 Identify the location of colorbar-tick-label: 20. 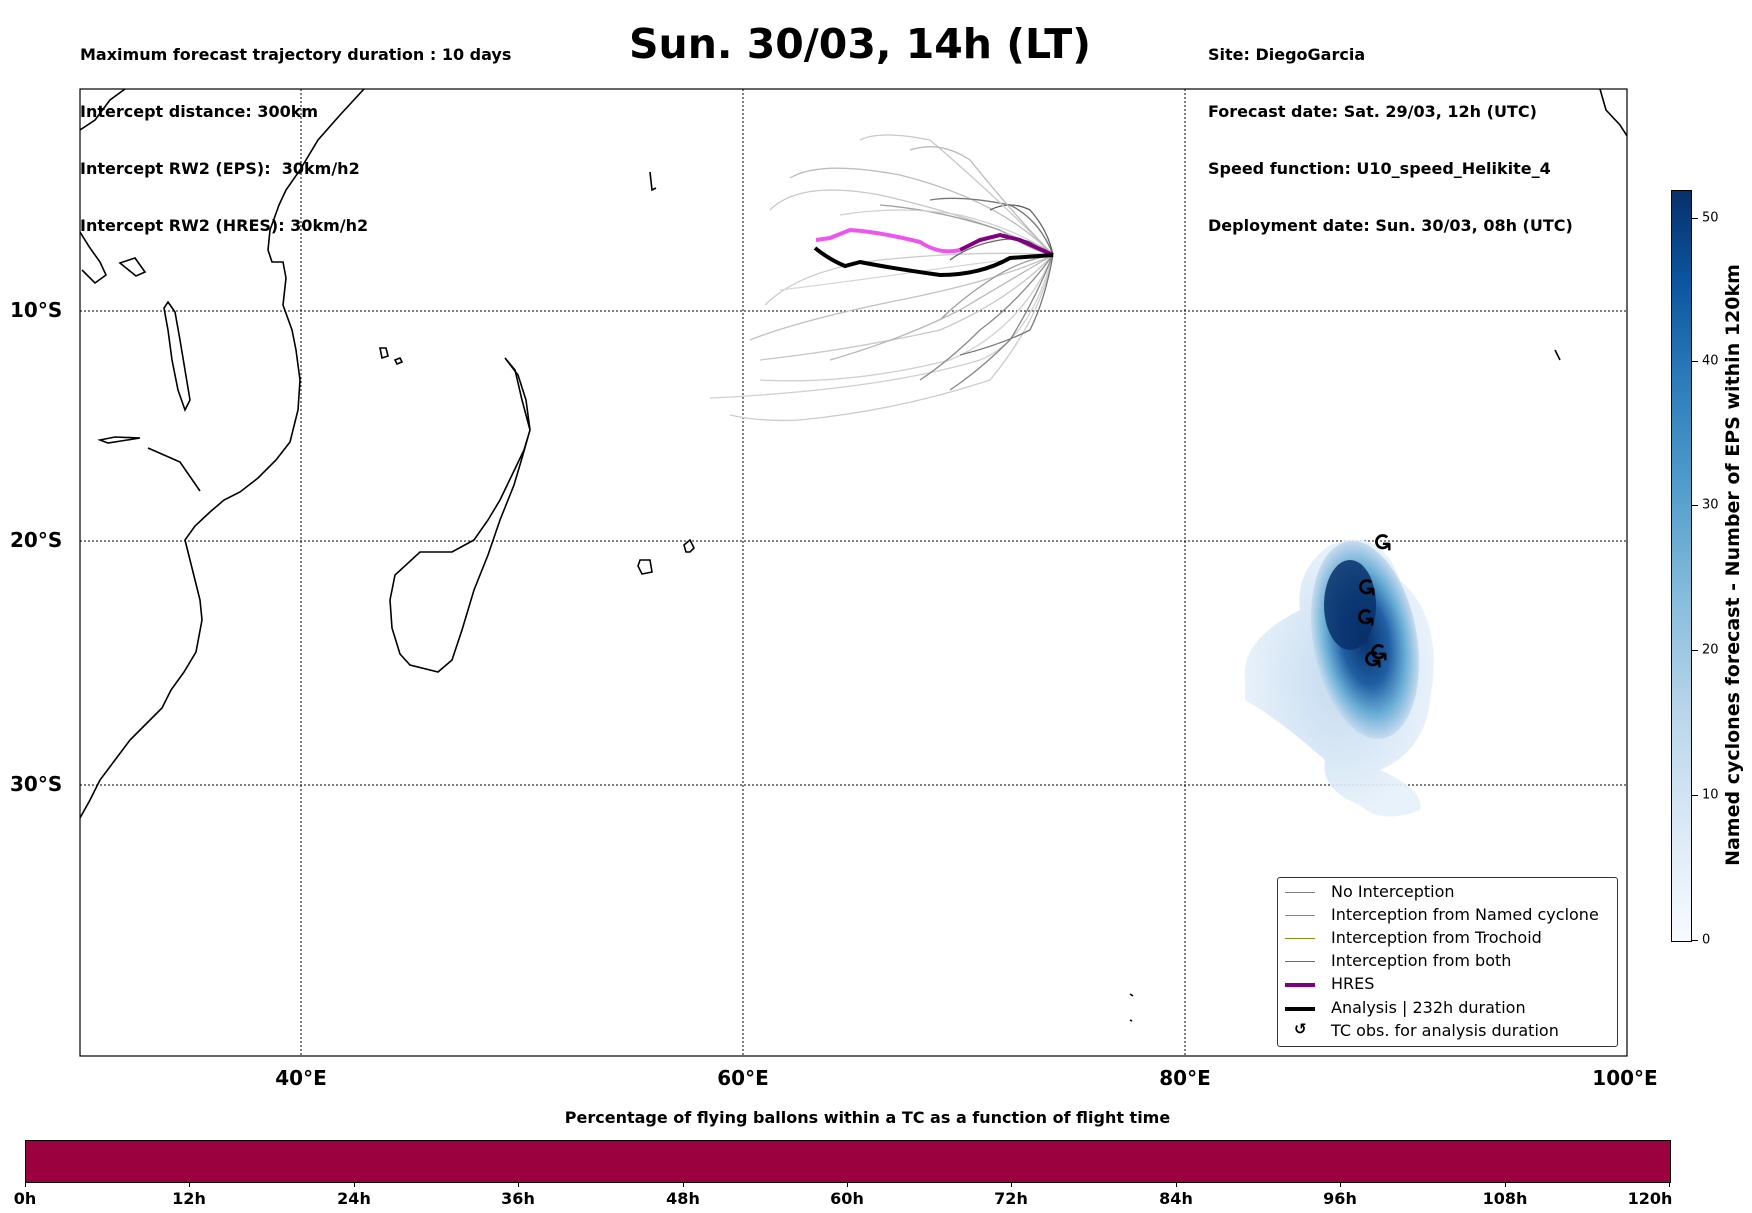
(1710, 650).